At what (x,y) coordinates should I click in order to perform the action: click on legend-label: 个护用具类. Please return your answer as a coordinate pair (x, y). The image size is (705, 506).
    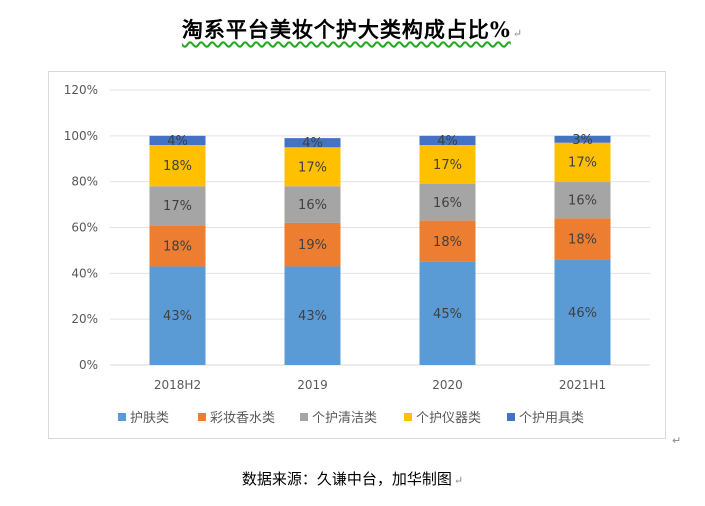
    Looking at the image, I should click on (551, 418).